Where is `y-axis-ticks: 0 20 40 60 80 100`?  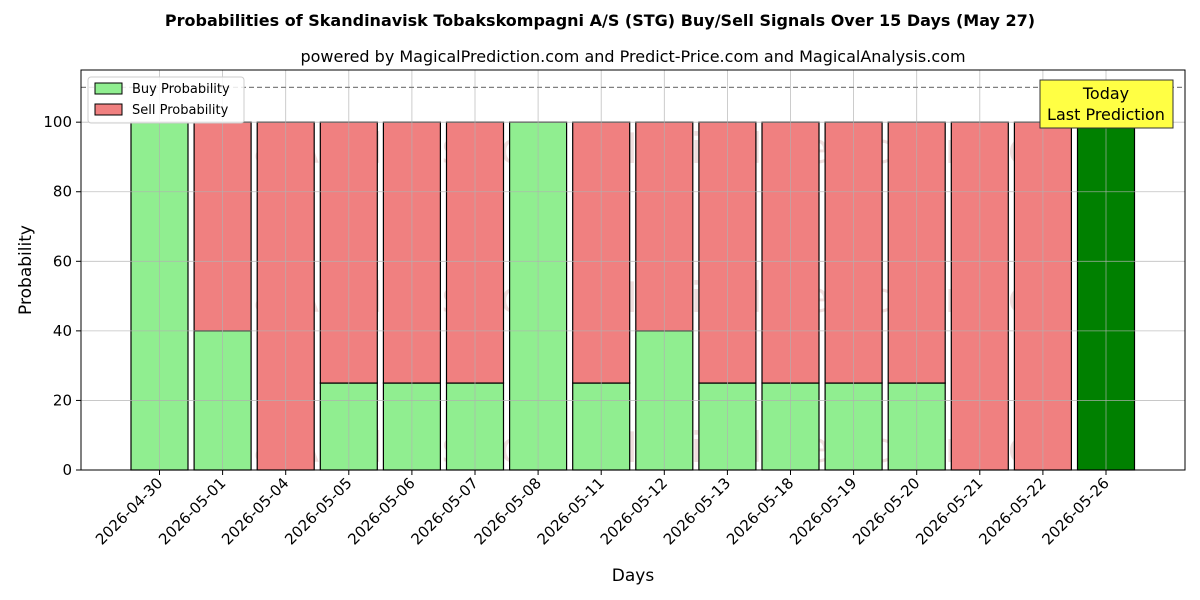 y-axis-ticks: 0 20 40 60 80 100 is located at coordinates (62, 296).